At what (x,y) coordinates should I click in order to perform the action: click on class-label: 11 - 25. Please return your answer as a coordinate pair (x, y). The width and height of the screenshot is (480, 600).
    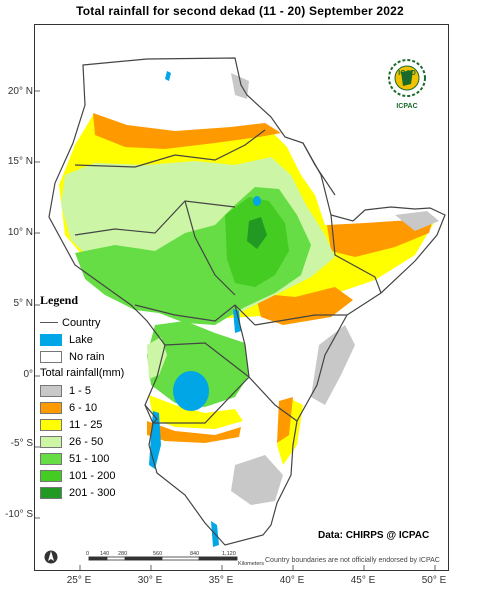
    Looking at the image, I should click on (86, 424).